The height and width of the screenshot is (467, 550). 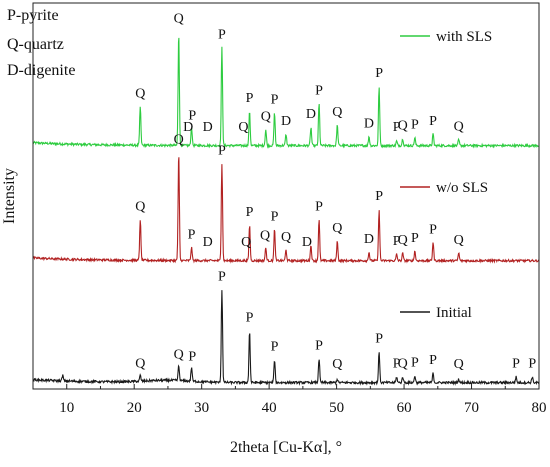 I want to click on x-tick-label: 50, so click(x=336, y=408).